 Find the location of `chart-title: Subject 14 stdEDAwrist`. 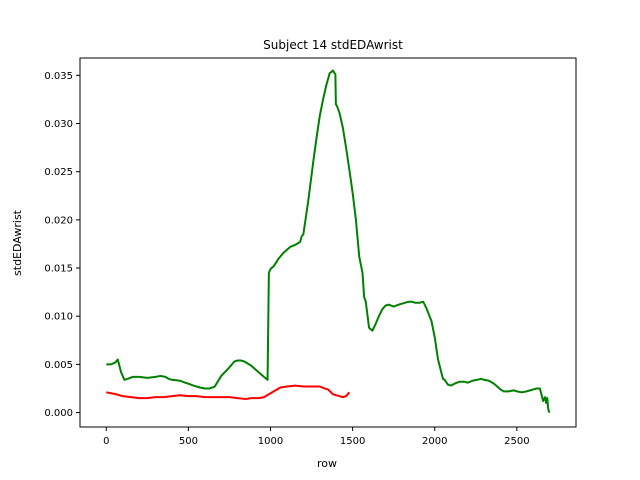

chart-title: Subject 14 stdEDAwrist is located at coordinates (333, 45).